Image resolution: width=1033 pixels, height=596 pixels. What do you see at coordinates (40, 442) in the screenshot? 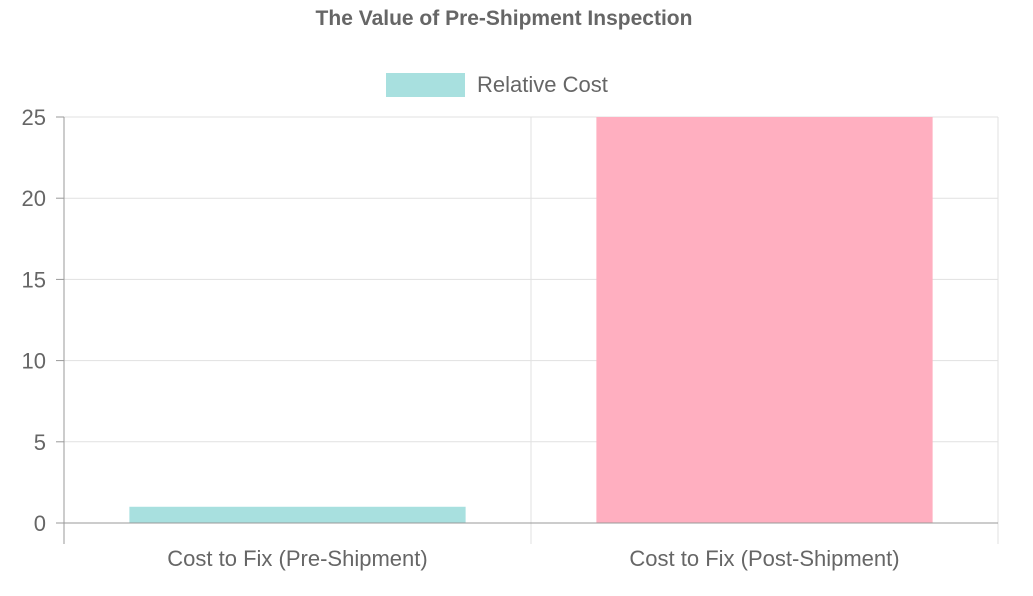
I see `y-tick-label: 5` at bounding box center [40, 442].